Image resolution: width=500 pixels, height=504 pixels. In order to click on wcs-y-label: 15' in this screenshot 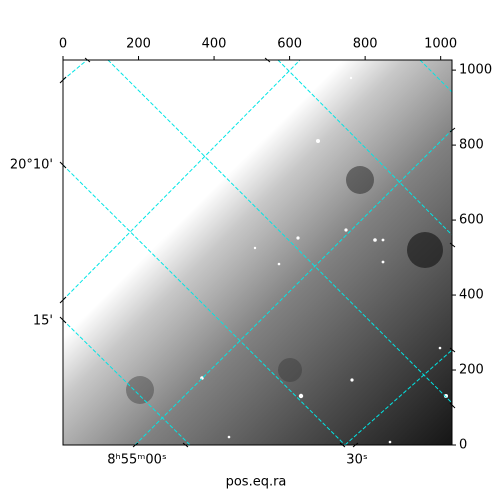, I will do `click(43, 321)`.